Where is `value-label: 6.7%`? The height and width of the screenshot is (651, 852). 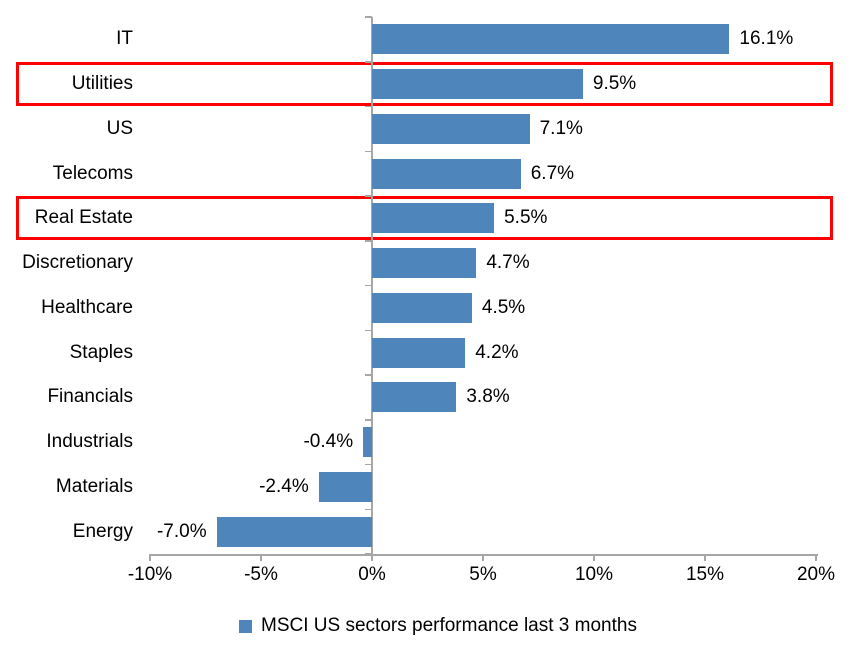 value-label: 6.7% is located at coordinates (552, 173).